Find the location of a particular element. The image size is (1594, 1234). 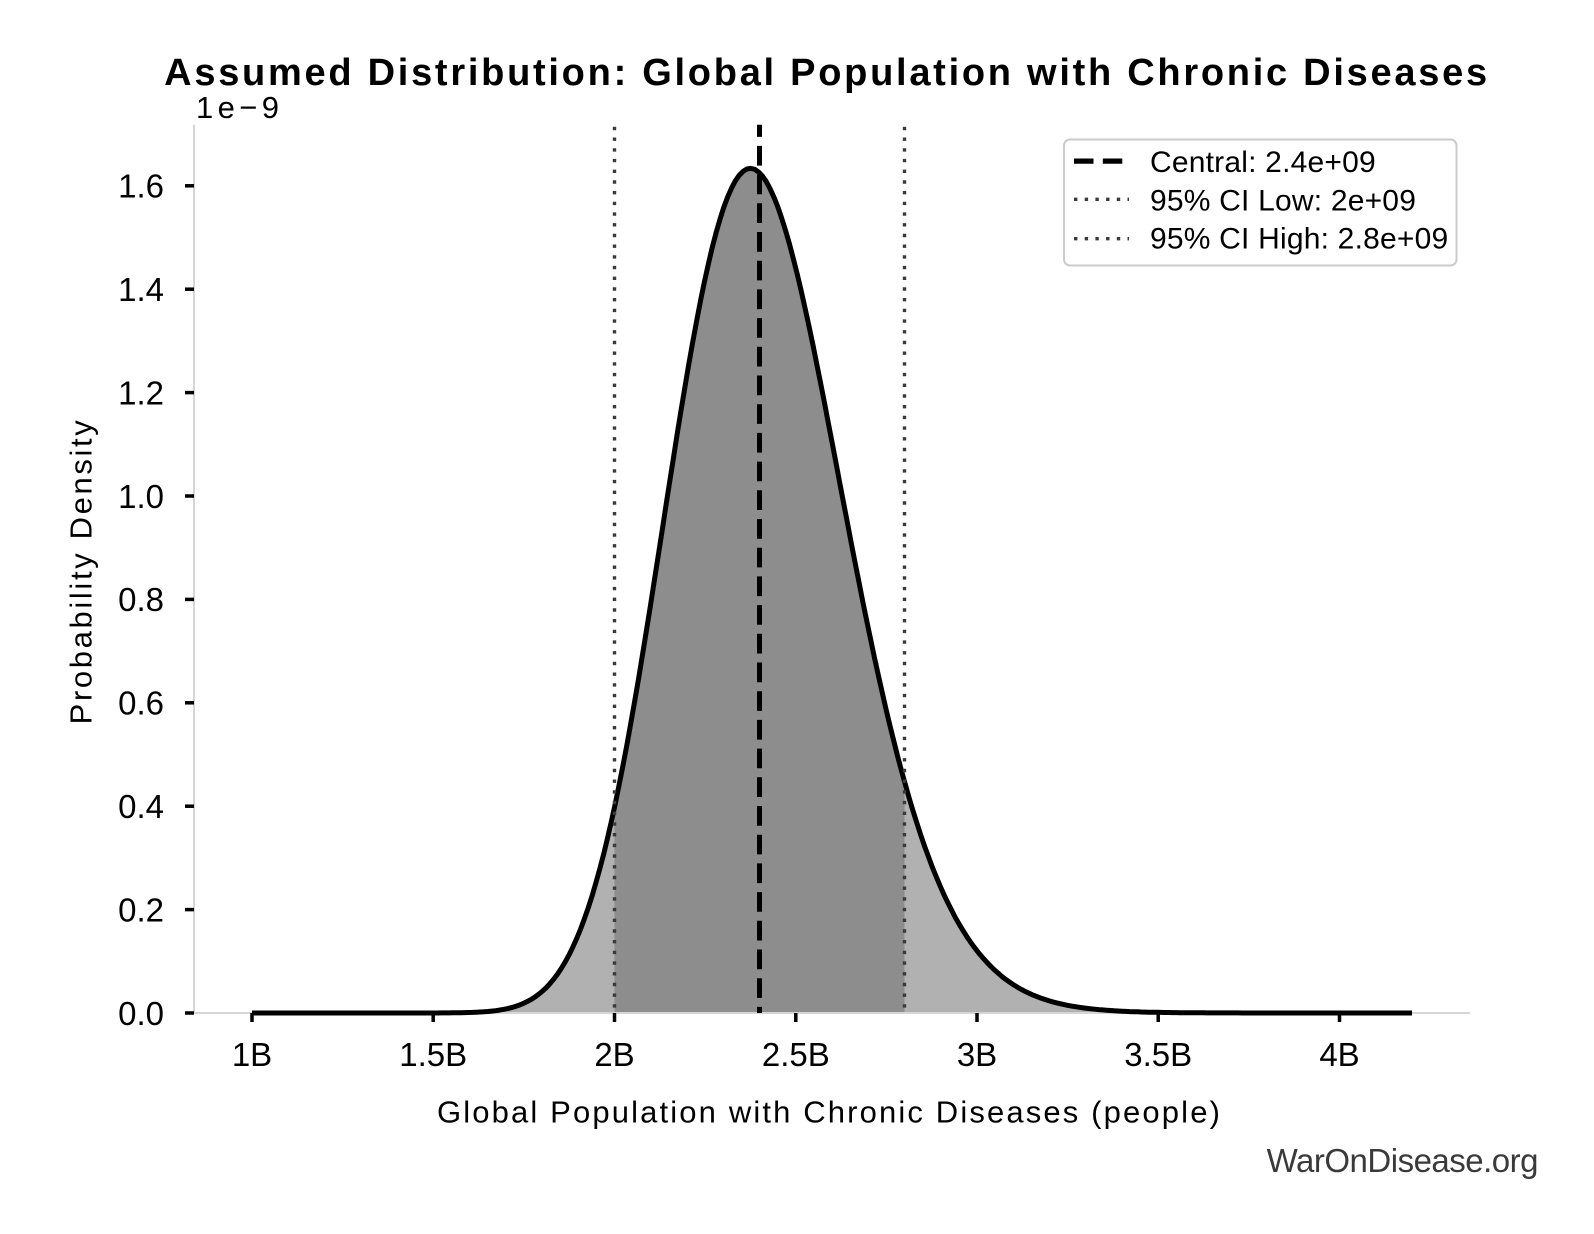

svg-text: 1.5B is located at coordinates (433, 1054).